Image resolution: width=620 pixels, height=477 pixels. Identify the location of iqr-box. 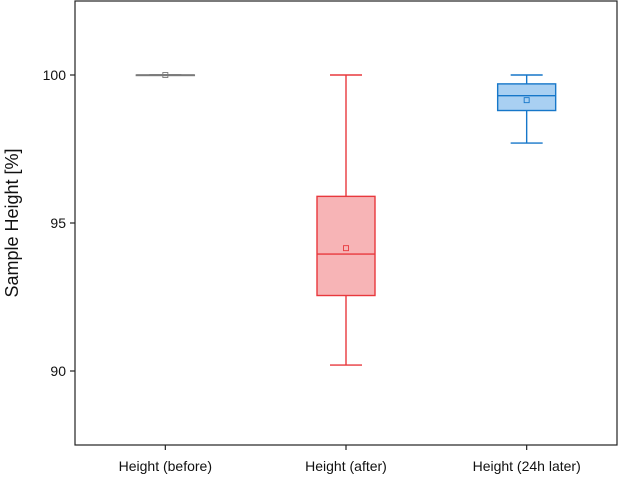
(526, 97).